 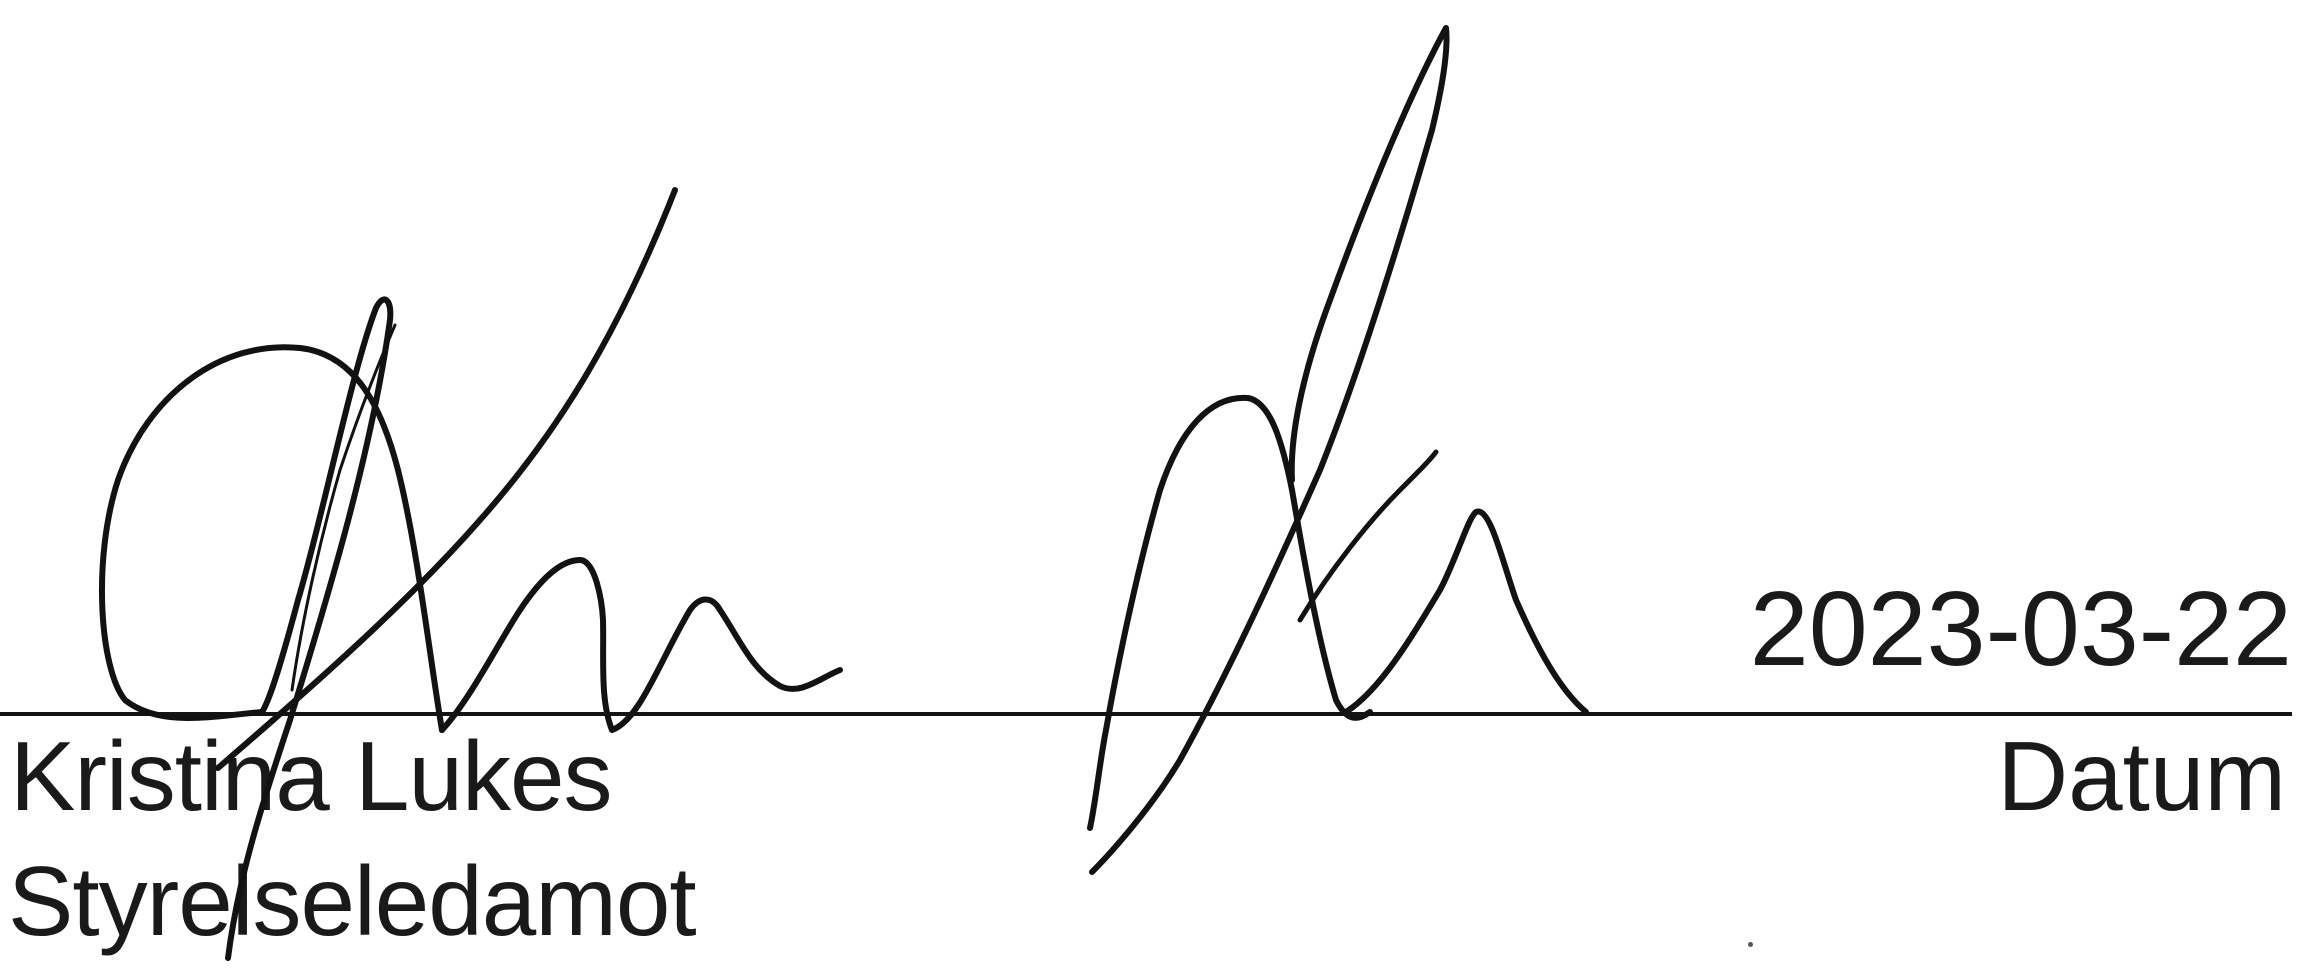 I want to click on signature-stroke-ascender, so click(x=1269, y=450).